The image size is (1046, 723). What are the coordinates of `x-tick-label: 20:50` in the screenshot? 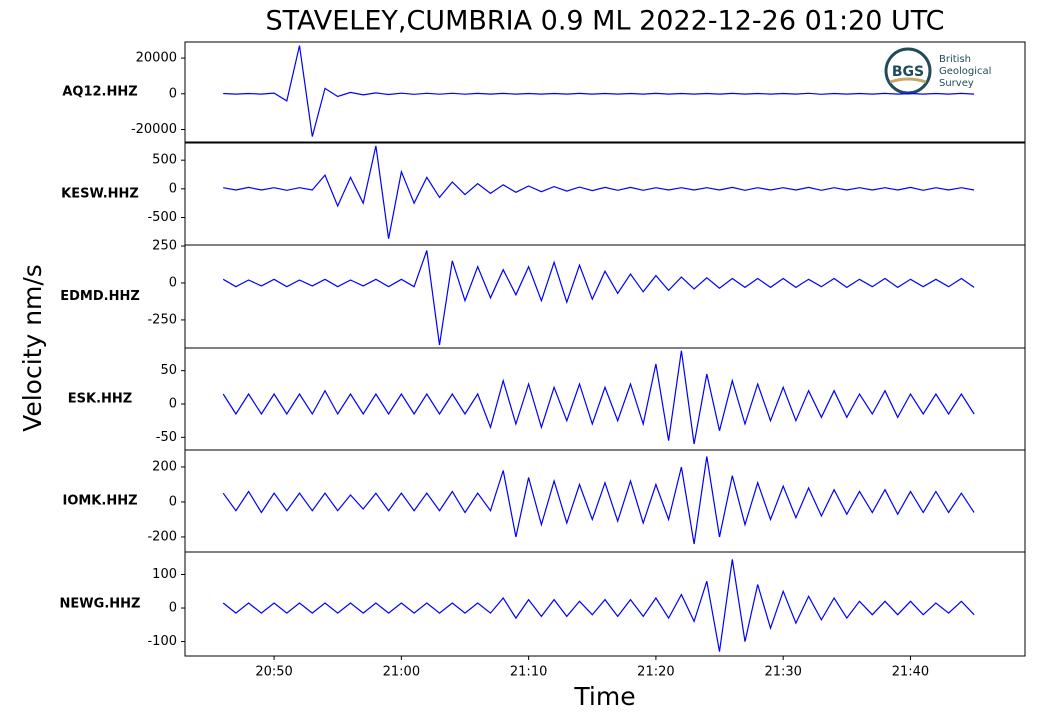 It's located at (273, 672).